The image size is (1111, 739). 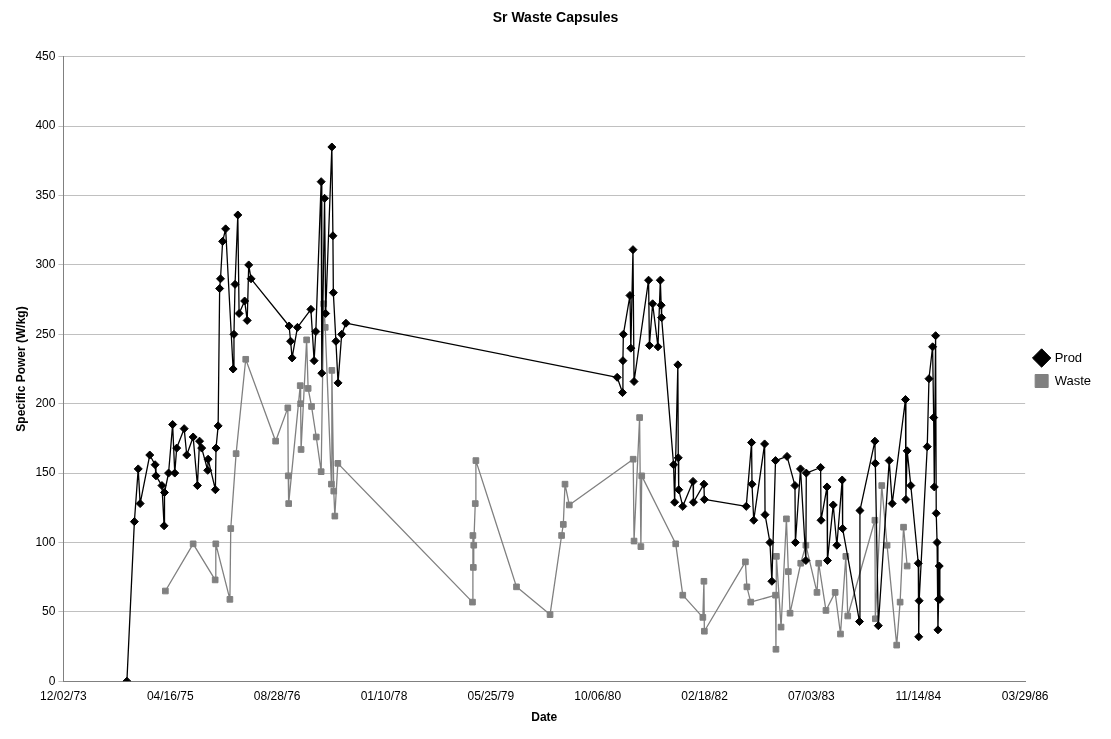 I want to click on legend-label: Prod, so click(x=1068, y=357).